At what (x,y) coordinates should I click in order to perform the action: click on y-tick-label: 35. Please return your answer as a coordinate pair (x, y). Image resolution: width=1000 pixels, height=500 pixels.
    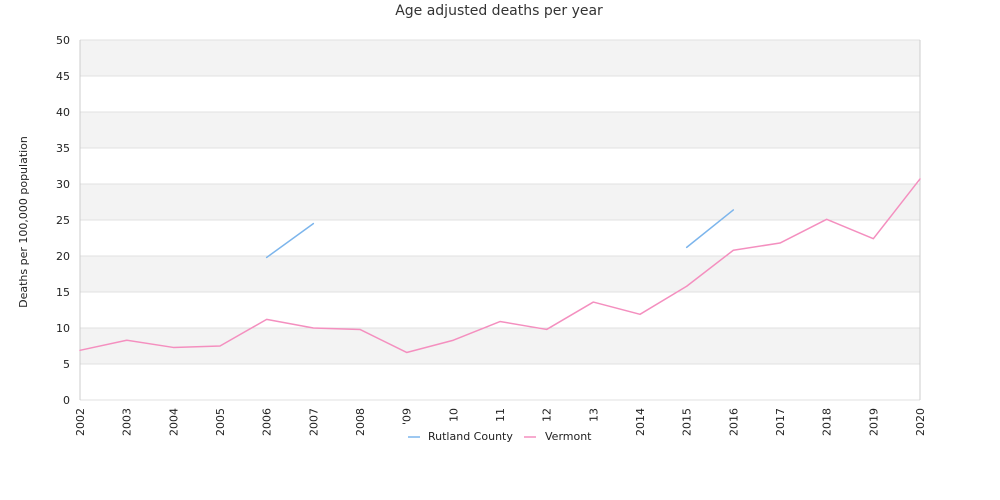
    Looking at the image, I should click on (63, 148).